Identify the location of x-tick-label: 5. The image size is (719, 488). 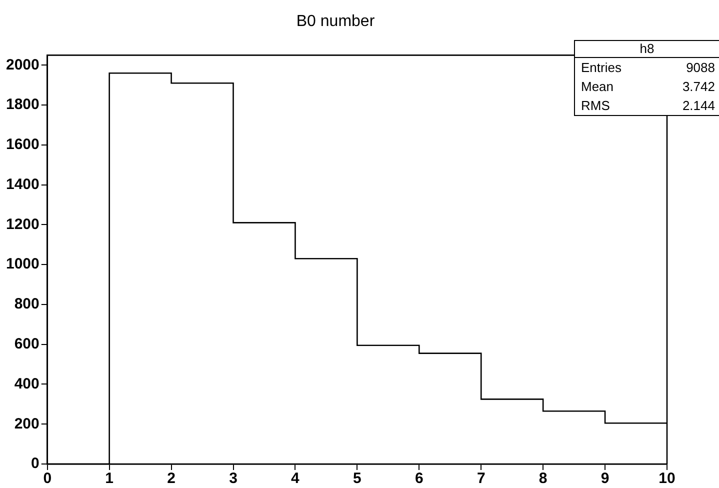
(357, 479).